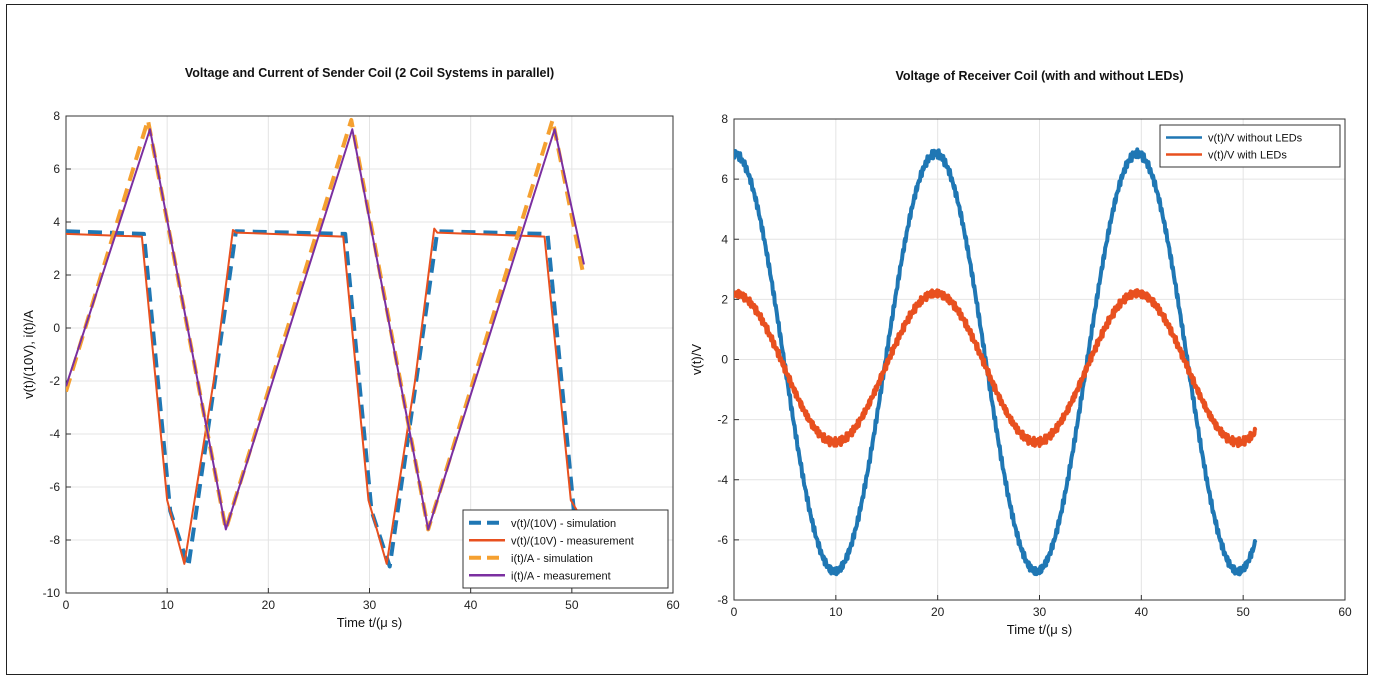 The height and width of the screenshot is (680, 1375). I want to click on legend: v(t)/V without LEDs v(t)/V with LEDs, so click(1250, 146).